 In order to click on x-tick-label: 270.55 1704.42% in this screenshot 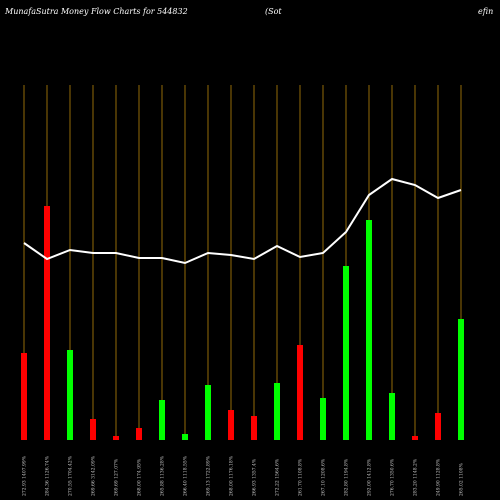, I will do `click(71, 475)`.